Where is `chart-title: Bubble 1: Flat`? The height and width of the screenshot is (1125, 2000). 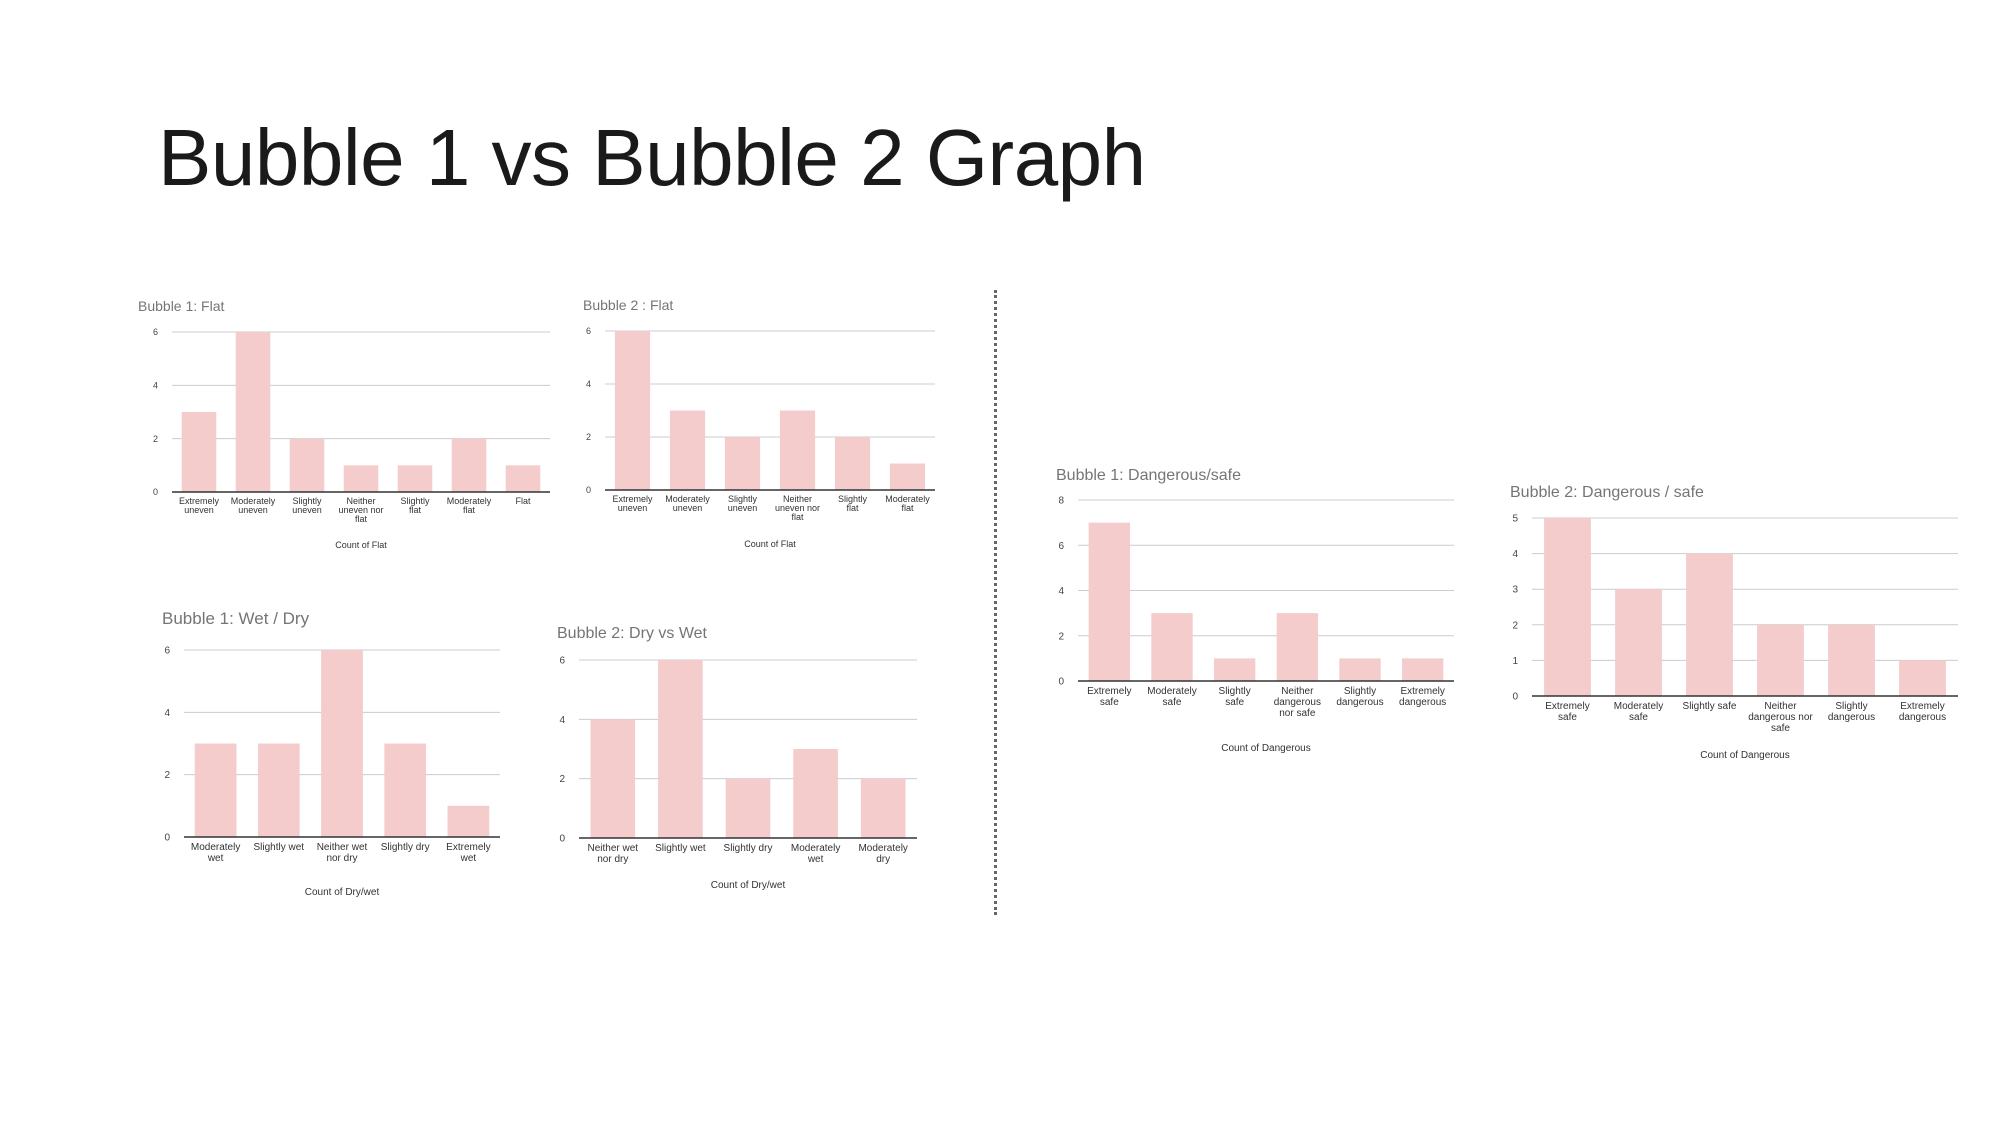
chart-title: Bubble 1: Flat is located at coordinates (181, 306).